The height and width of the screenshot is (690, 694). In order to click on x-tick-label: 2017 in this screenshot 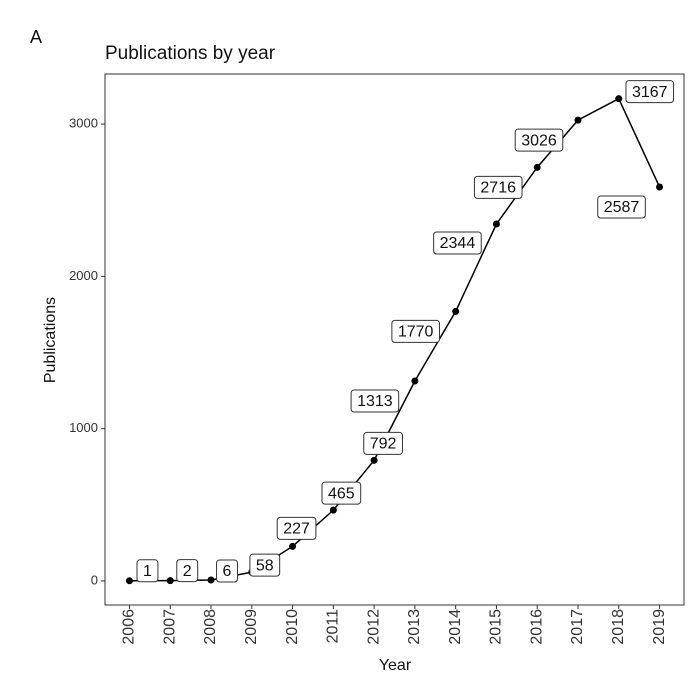, I will do `click(577, 627)`.